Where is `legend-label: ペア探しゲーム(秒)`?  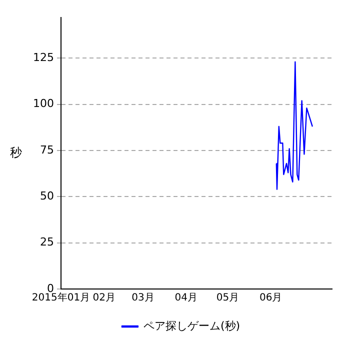 legend-label: ペア探しゲーム(秒) is located at coordinates (191, 325).